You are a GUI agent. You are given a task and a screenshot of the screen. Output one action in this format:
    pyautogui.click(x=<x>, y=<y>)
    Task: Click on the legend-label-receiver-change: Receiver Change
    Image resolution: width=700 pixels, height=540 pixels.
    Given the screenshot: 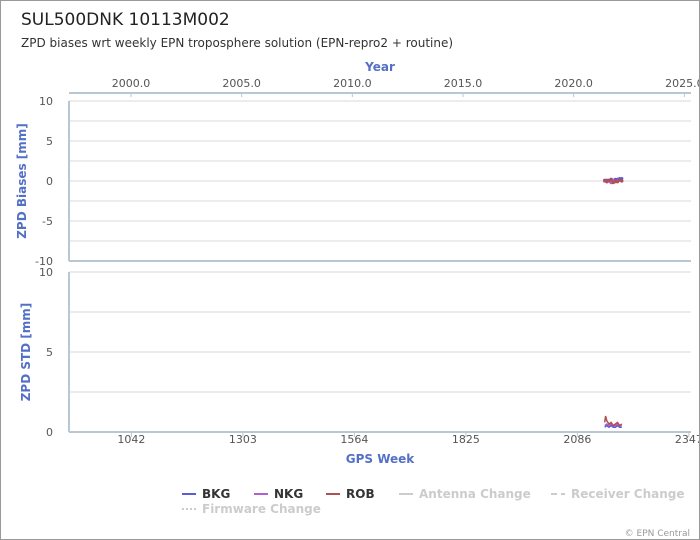 What is the action you would take?
    pyautogui.click(x=628, y=494)
    